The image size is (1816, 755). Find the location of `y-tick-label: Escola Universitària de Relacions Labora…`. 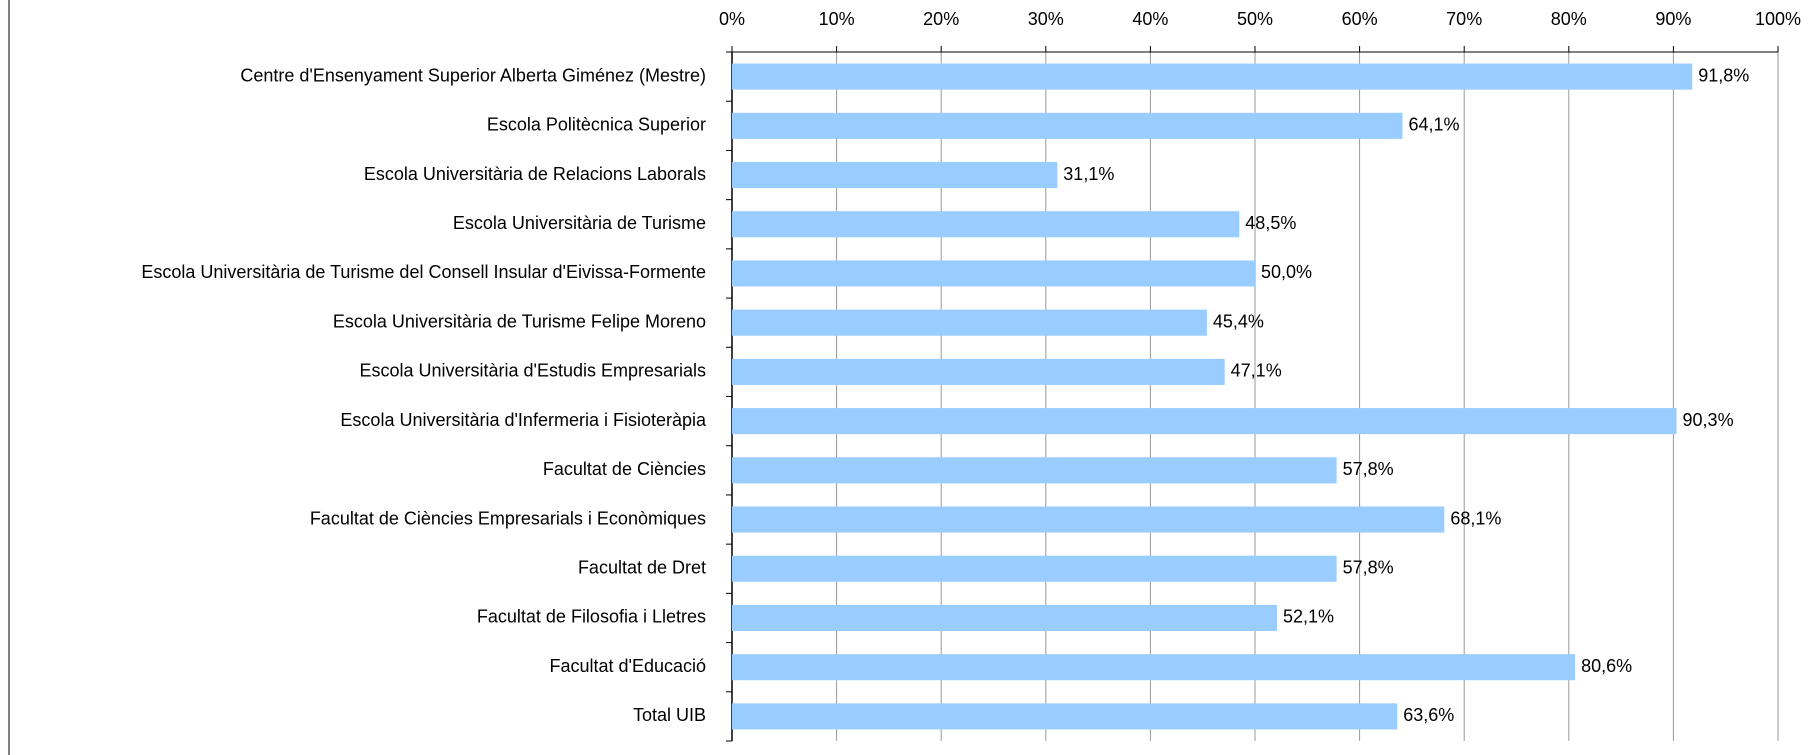

y-tick-label: Escola Universitària de Relacions Labora… is located at coordinates (535, 174).